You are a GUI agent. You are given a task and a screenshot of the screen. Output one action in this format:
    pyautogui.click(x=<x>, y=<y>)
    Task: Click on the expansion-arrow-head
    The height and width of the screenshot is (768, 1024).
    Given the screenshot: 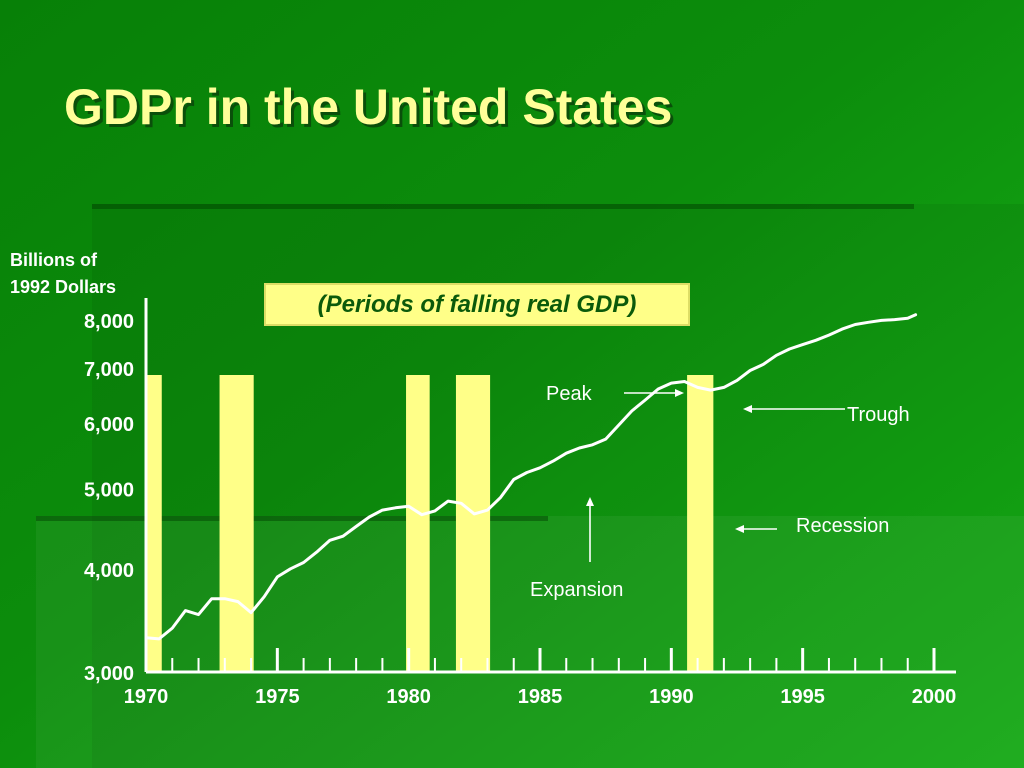 What is the action you would take?
    pyautogui.click(x=590, y=501)
    